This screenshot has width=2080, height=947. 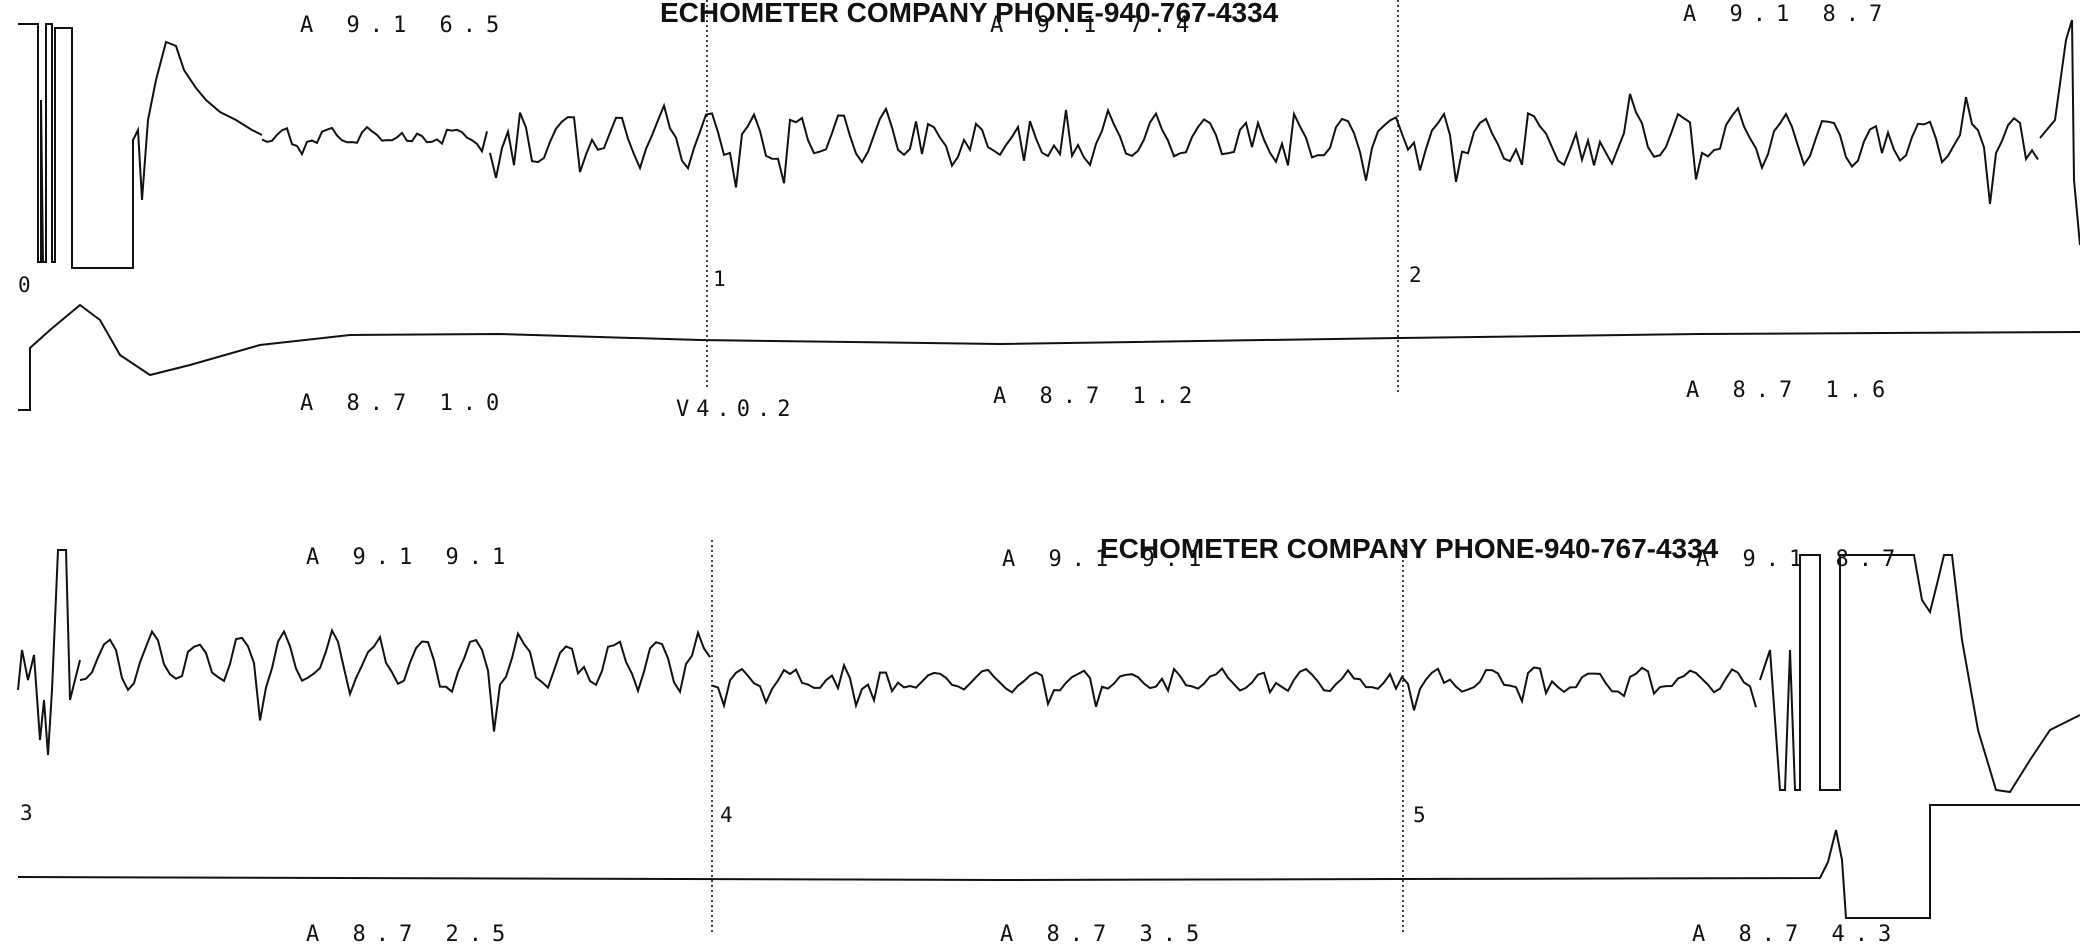 I want to click on top-acoustic-trace-b, so click(x=1264, y=149).